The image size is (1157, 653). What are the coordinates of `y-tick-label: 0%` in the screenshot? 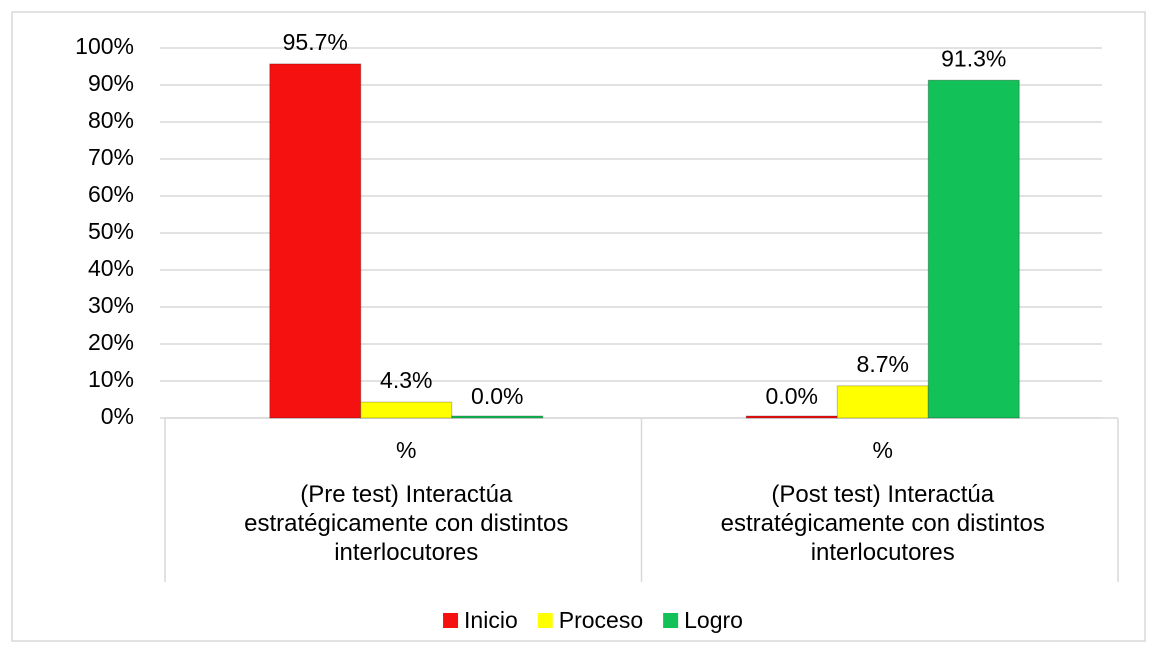 It's located at (117, 416).